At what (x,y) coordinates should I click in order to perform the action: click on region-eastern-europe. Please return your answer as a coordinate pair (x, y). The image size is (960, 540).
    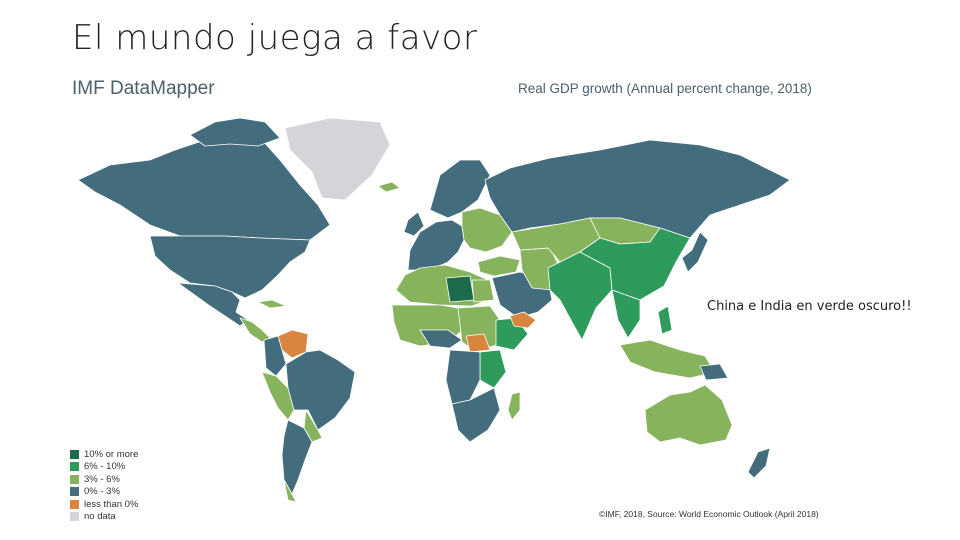
    Looking at the image, I should click on (487, 230).